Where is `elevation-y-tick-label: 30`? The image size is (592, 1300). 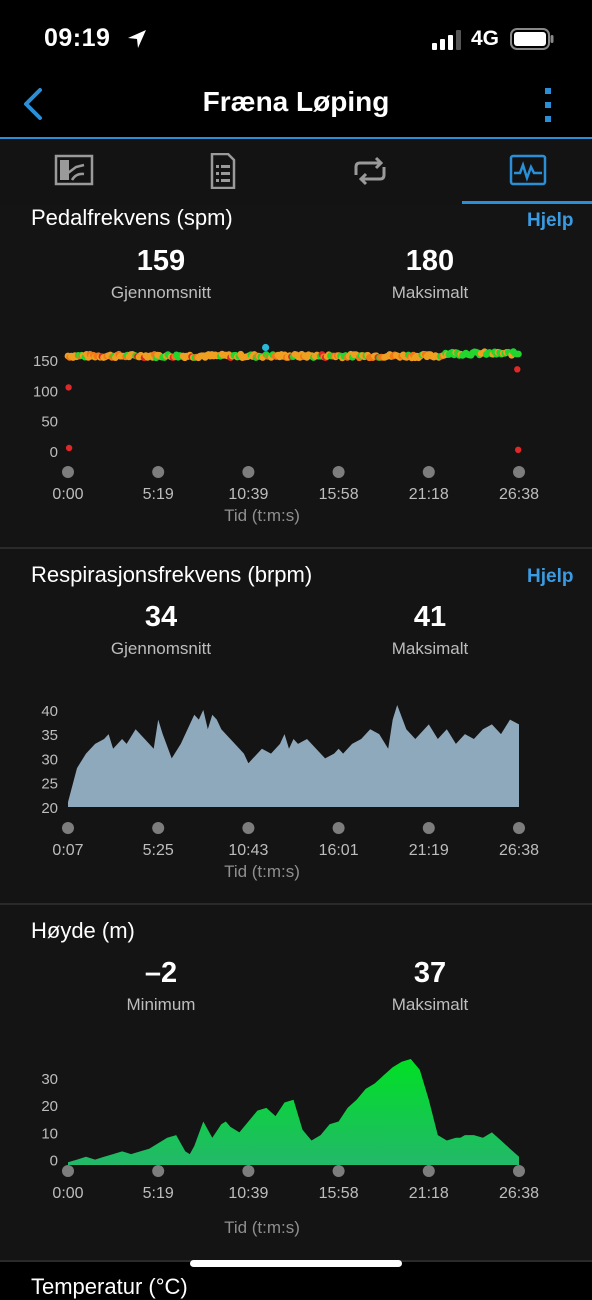
elevation-y-tick-label: 30 is located at coordinates (49, 1079).